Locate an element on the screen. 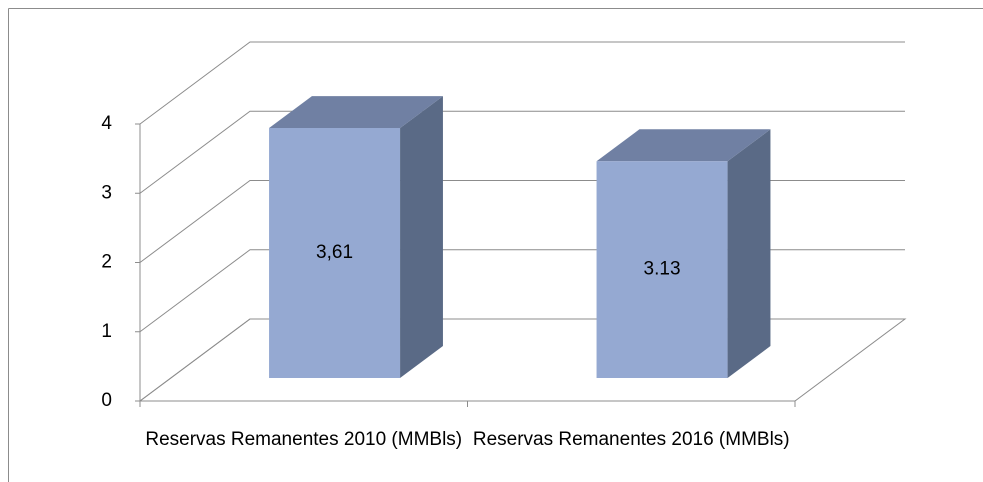 The image size is (983, 482). value-label: 3.13 is located at coordinates (662, 269).